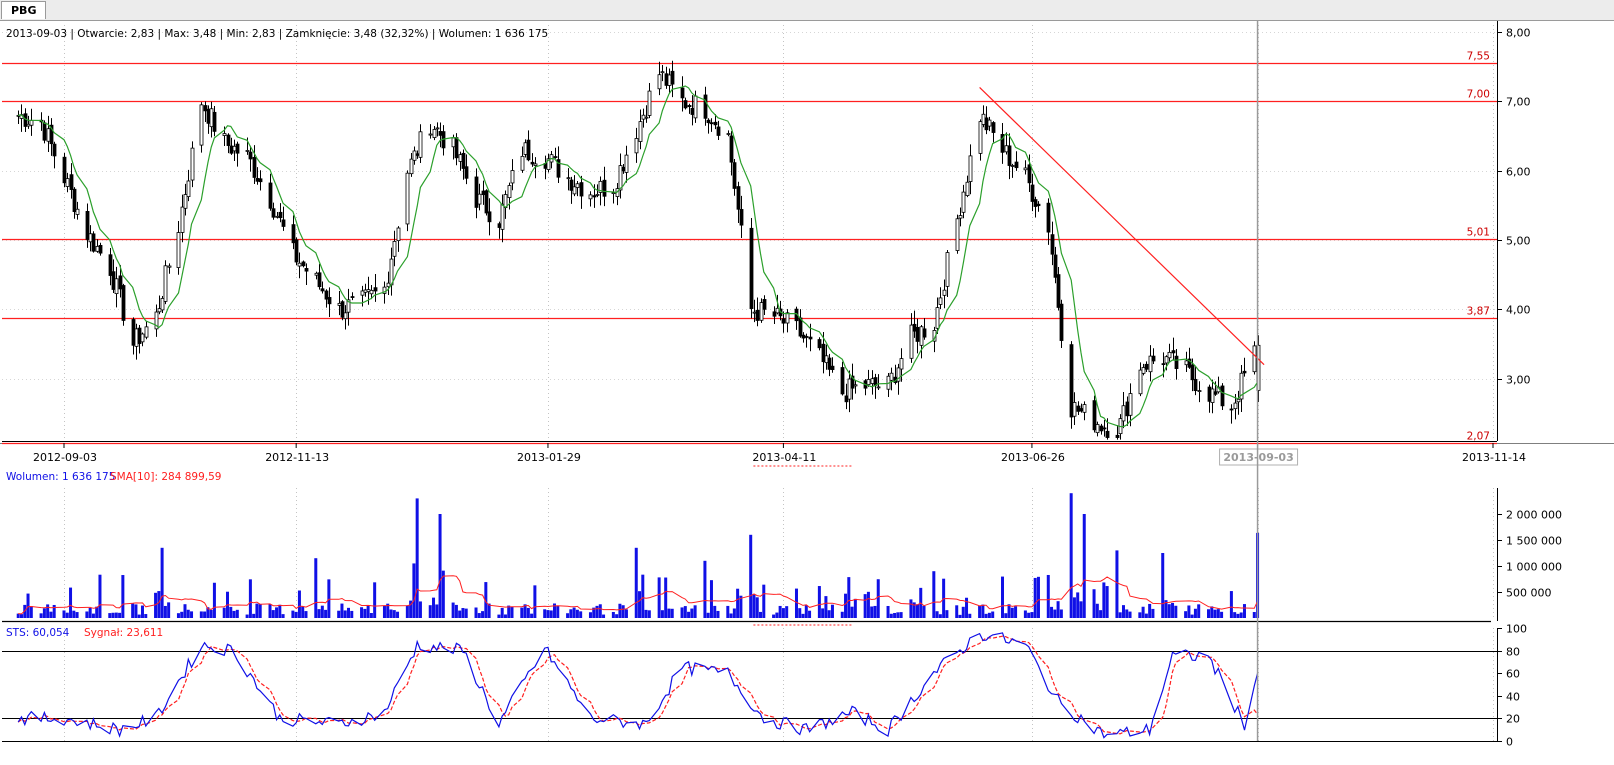 The height and width of the screenshot is (765, 1614). I want to click on stochastic-gridlines, so click(779, 684).